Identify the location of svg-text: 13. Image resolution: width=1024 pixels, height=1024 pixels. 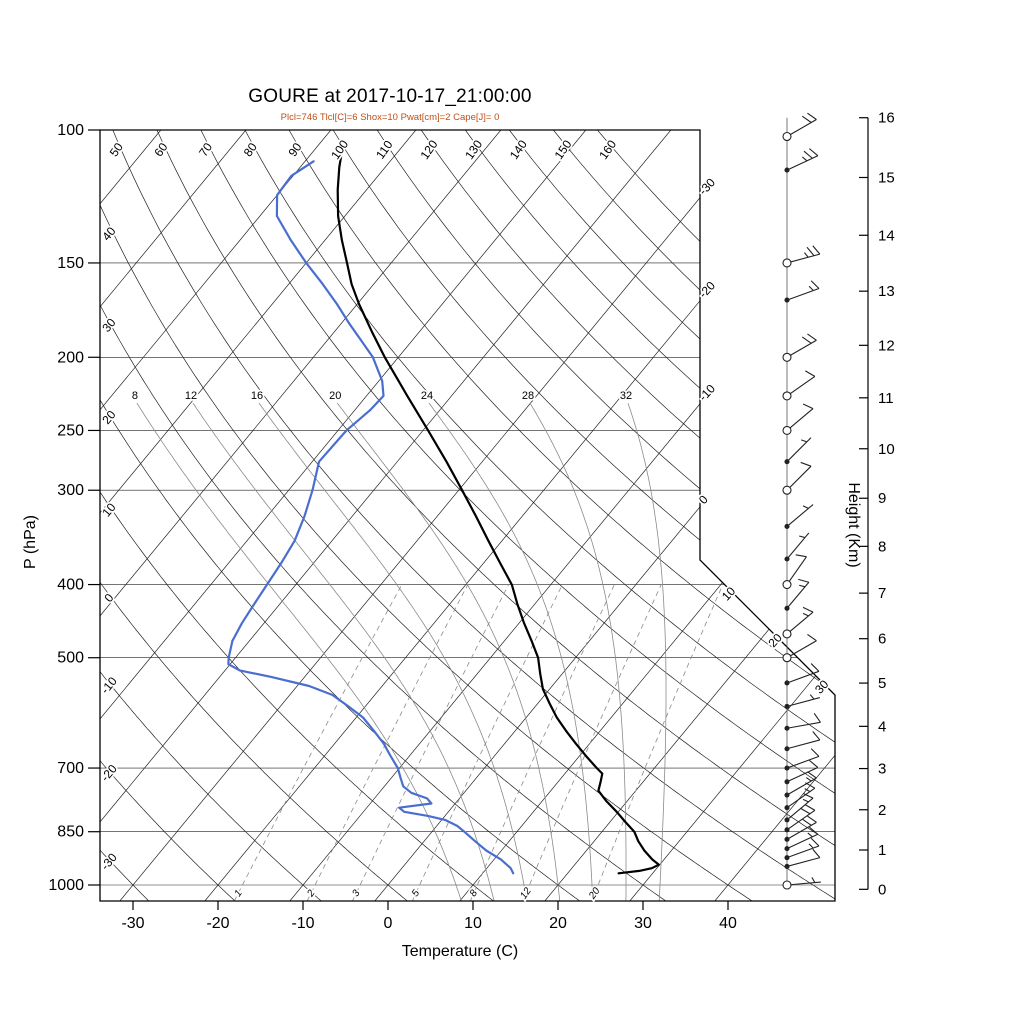
(886, 291).